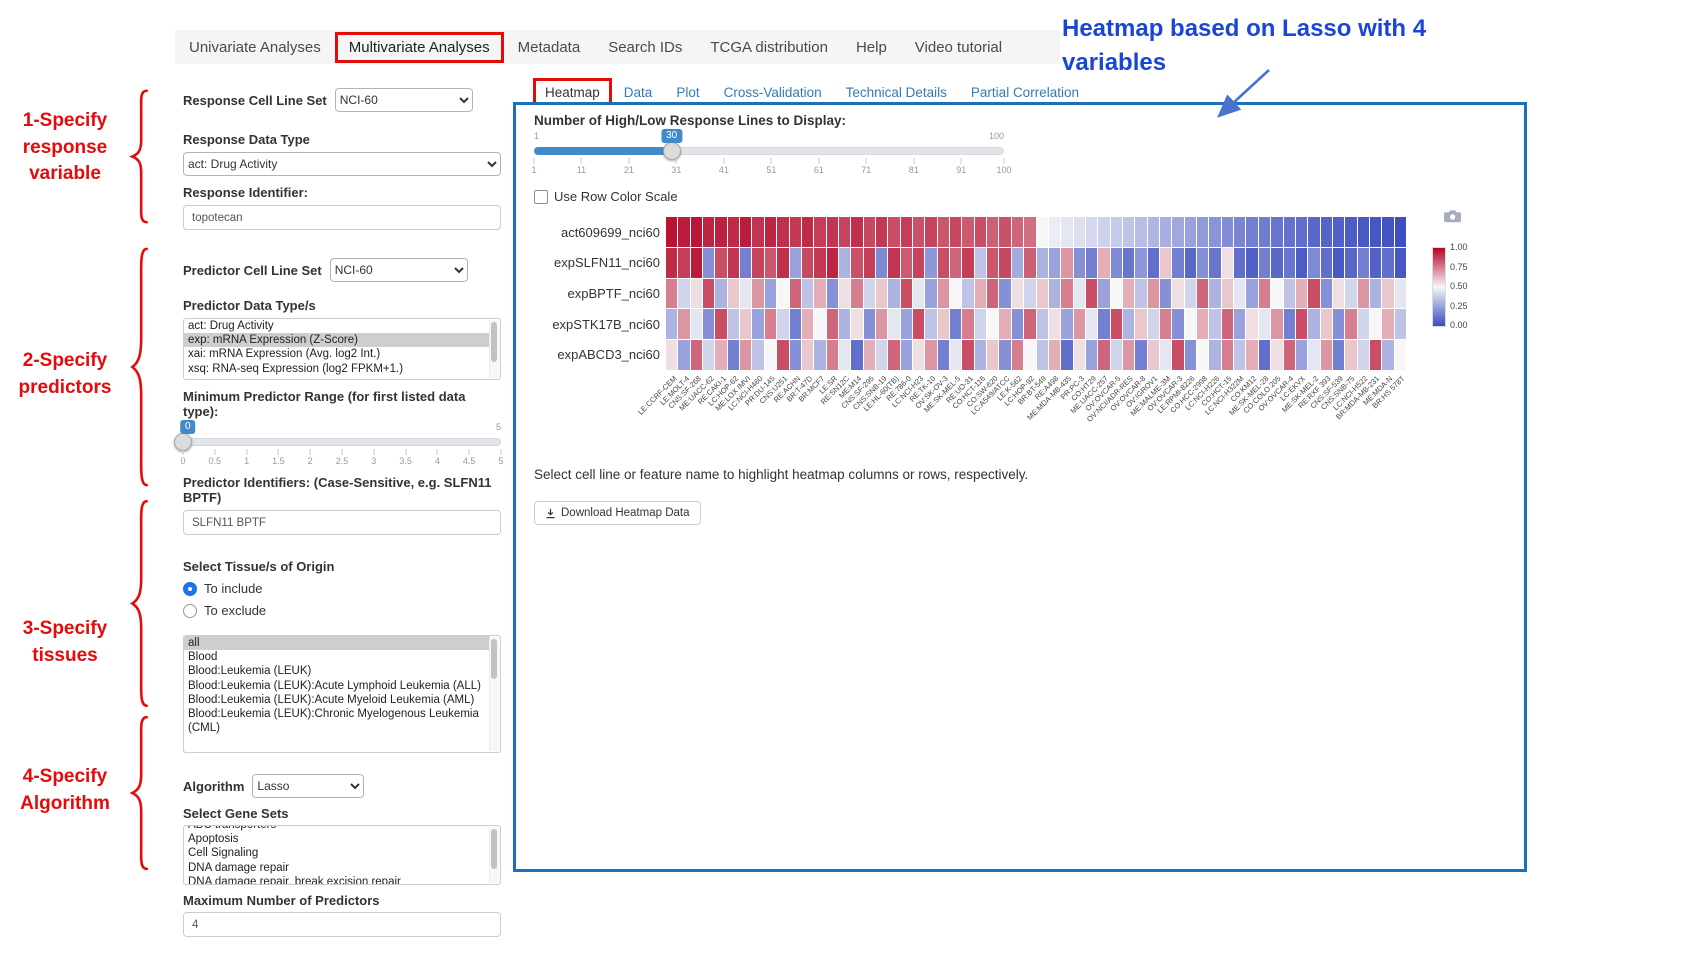 This screenshot has width=1700, height=956. Describe the element at coordinates (190, 588) in the screenshot. I see `radio-to-include` at that location.